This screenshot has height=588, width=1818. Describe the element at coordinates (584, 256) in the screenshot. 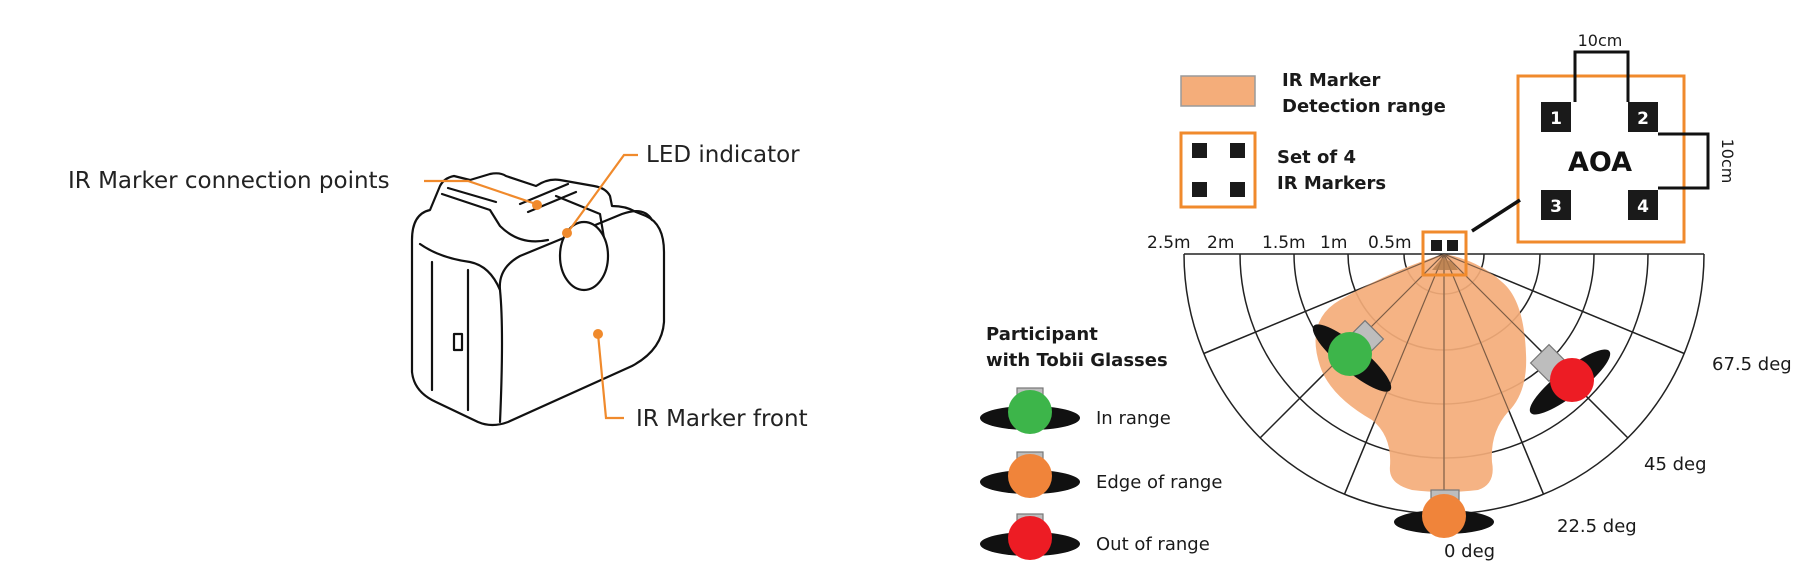

I see `led-window` at that location.